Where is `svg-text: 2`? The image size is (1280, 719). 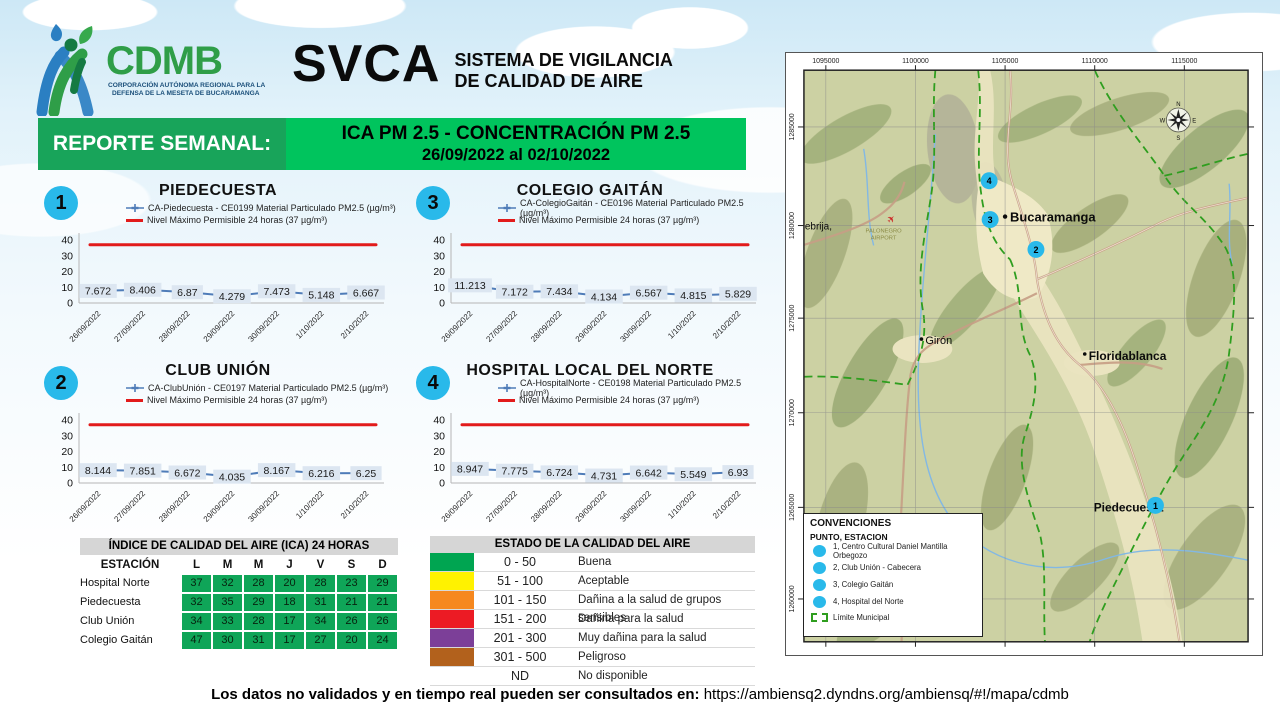 svg-text: 2 is located at coordinates (1035, 250).